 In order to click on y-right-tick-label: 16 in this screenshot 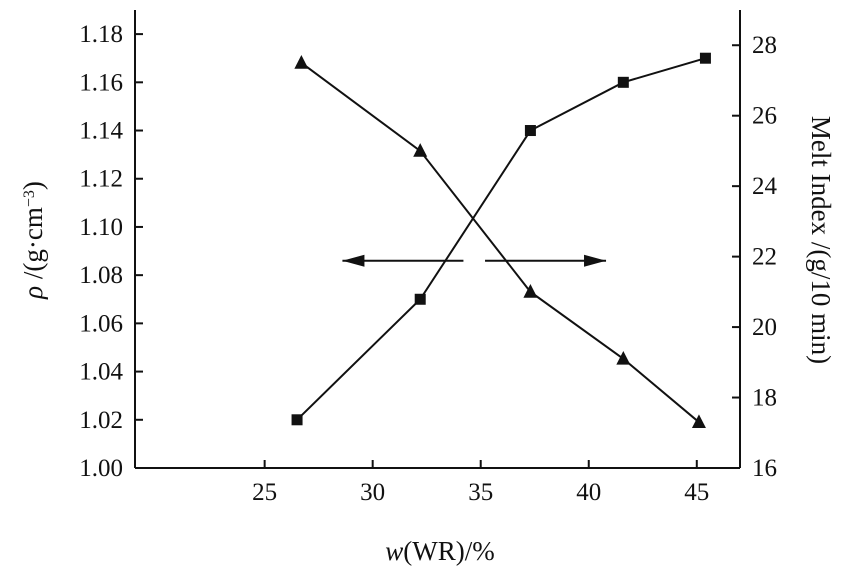, I will do `click(764, 468)`.